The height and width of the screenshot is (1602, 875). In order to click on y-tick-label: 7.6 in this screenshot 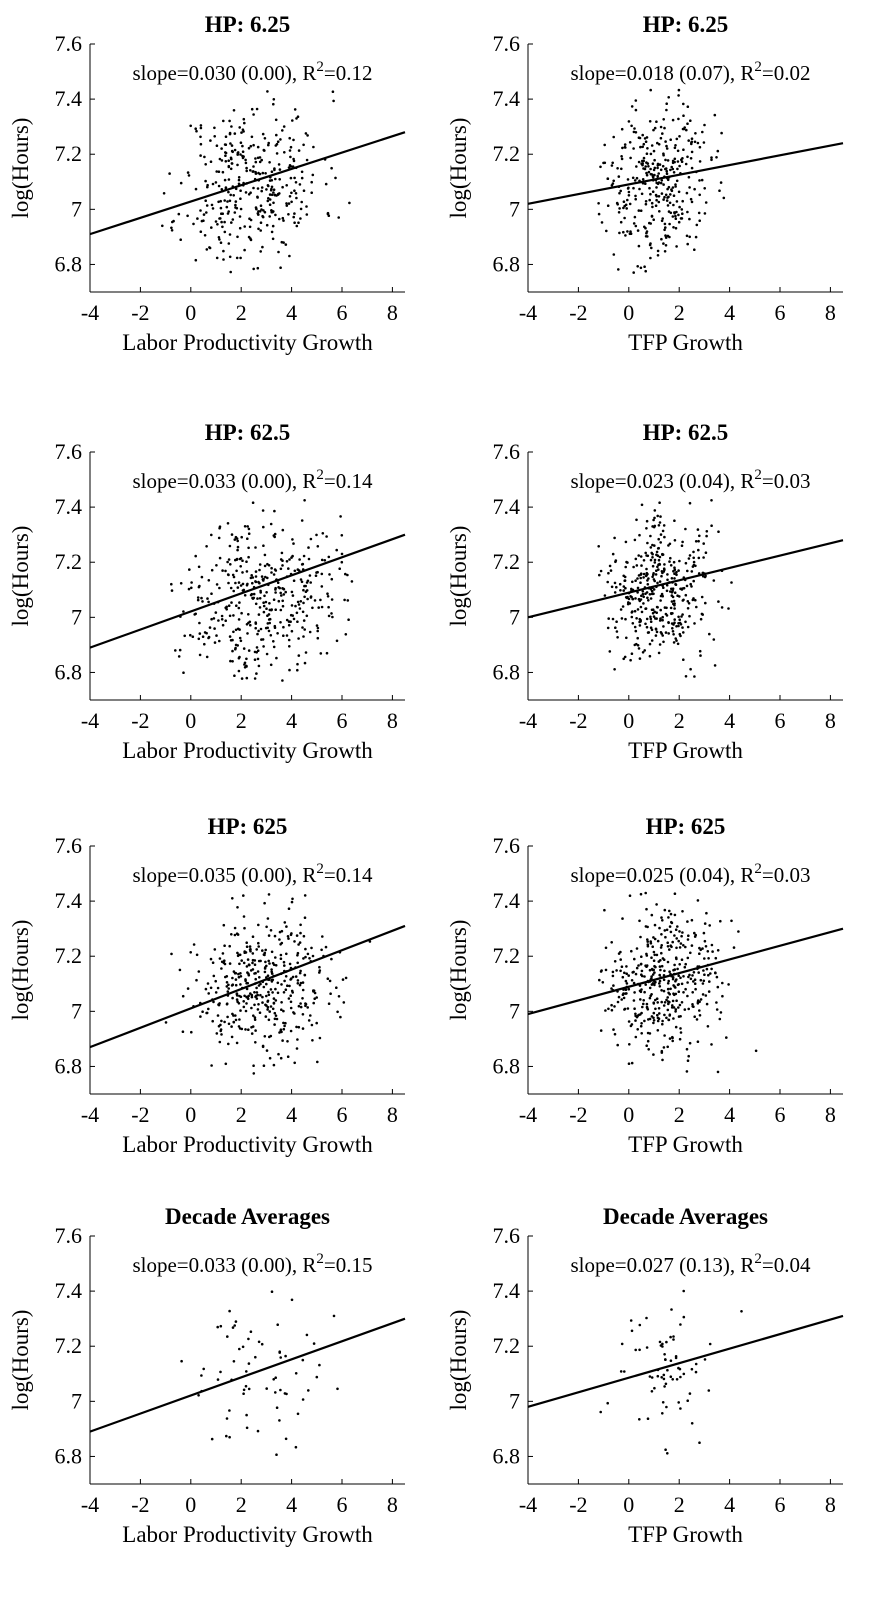, I will do `click(507, 845)`.